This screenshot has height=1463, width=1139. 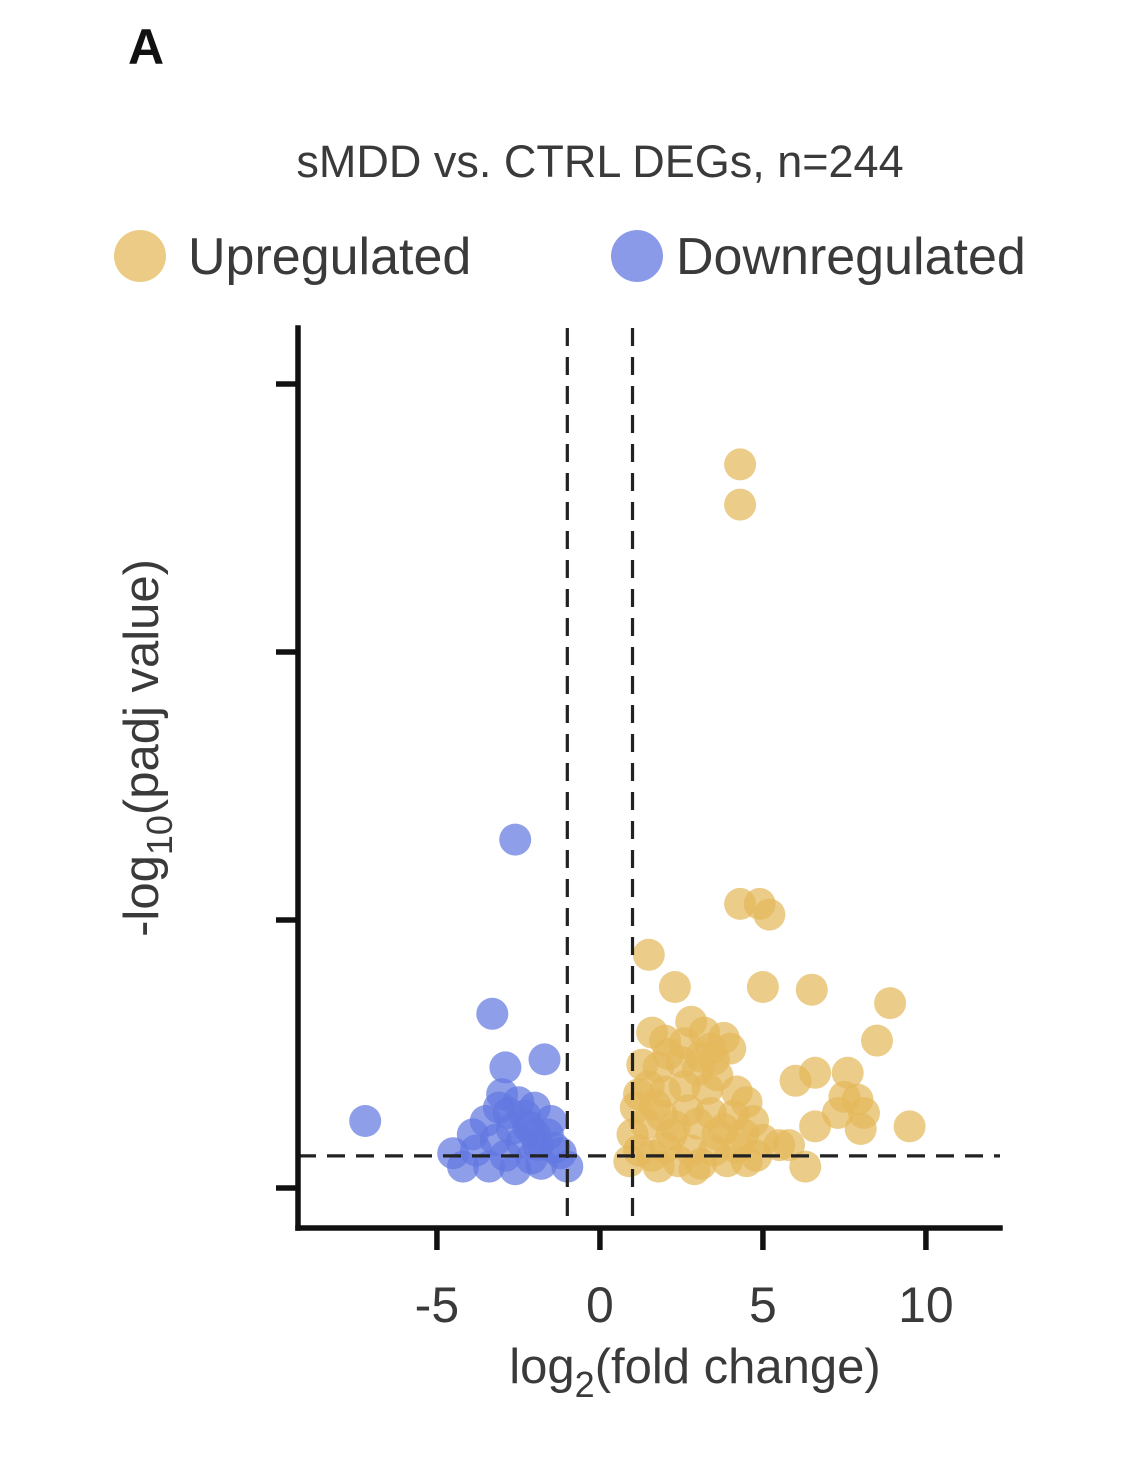 What do you see at coordinates (570, 257) in the screenshot?
I see `legend: Upregulated Downregulated` at bounding box center [570, 257].